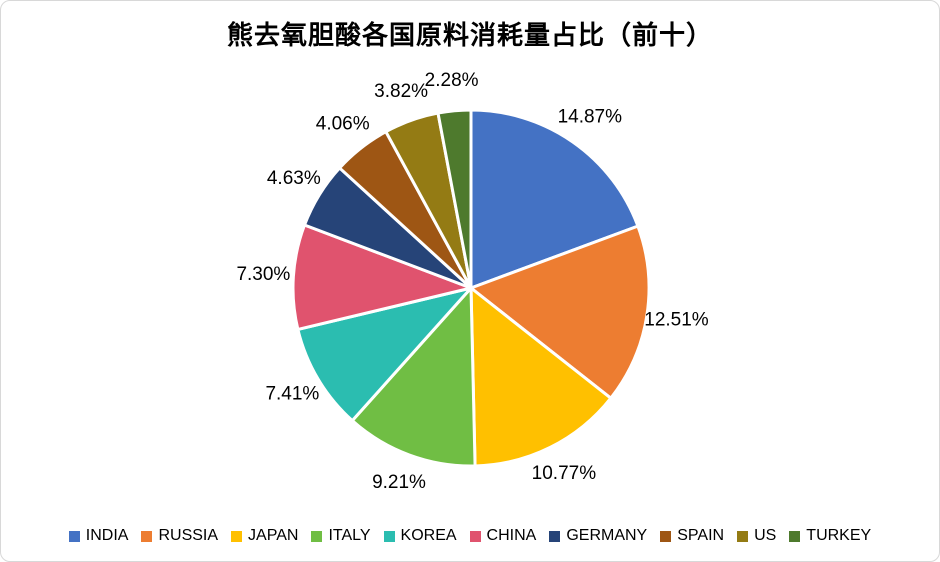  I want to click on legend-marker-us, so click(743, 536).